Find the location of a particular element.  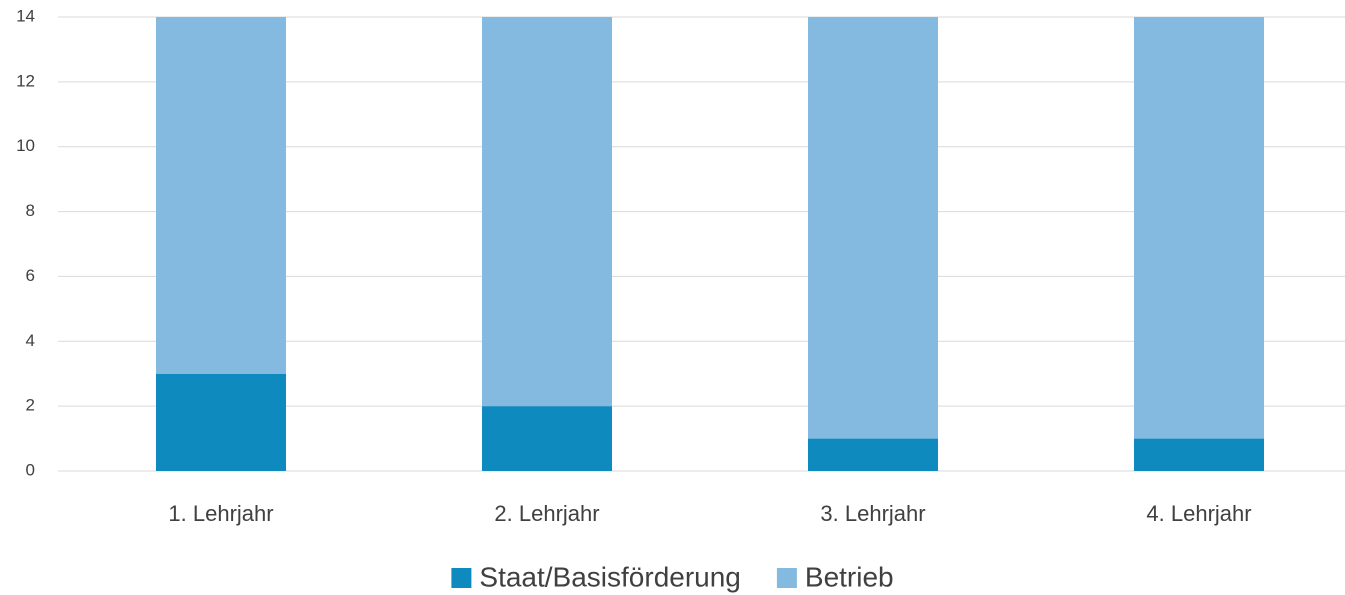

legend-label: Betrieb is located at coordinates (849, 576).